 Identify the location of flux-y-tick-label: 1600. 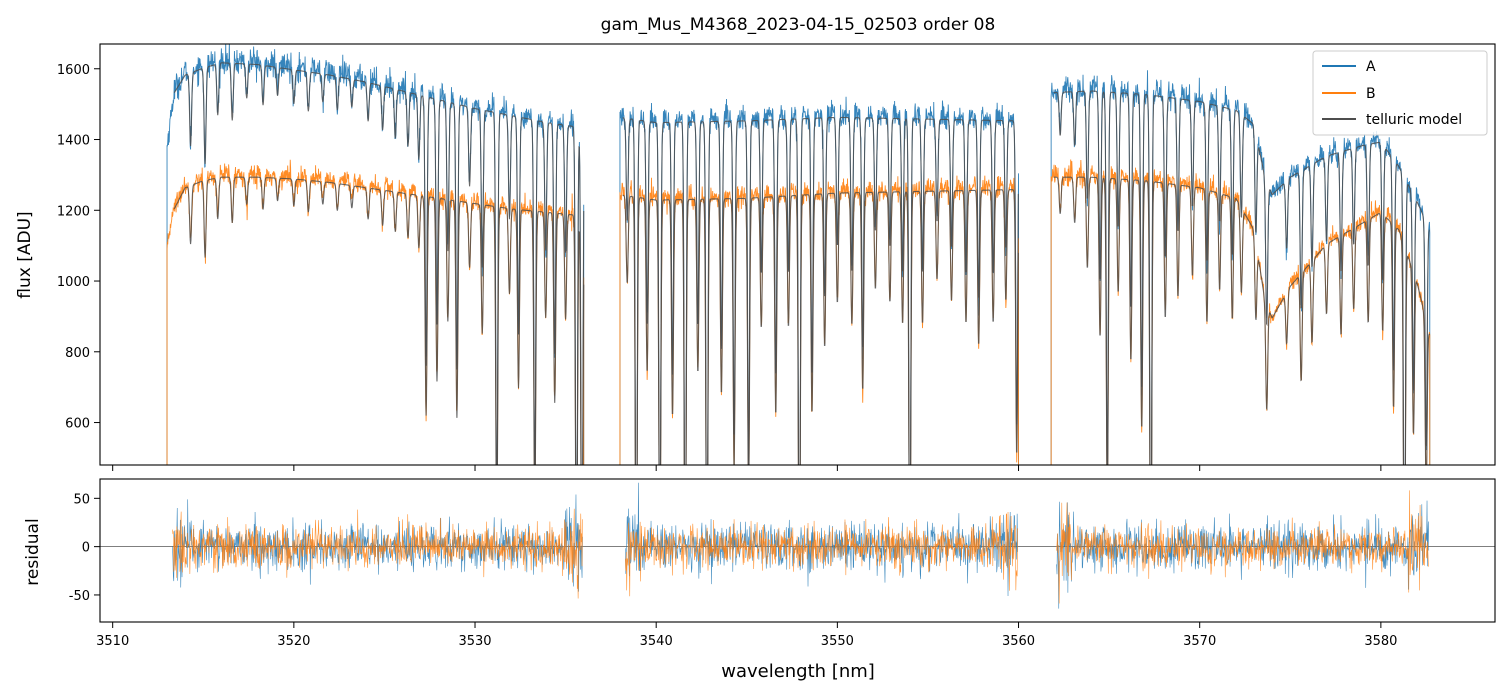
(73, 70).